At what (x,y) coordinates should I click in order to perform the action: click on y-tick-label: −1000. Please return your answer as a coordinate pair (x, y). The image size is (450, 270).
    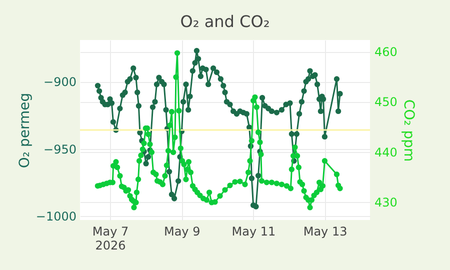
    Looking at the image, I should click on (56, 216).